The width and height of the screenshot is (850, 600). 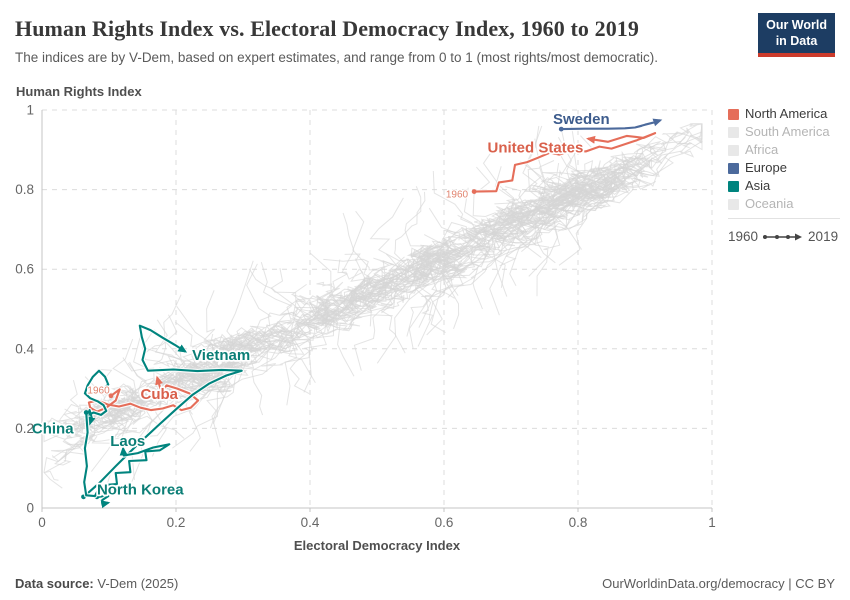 I want to click on trajectory-sweden, so click(x=612, y=124).